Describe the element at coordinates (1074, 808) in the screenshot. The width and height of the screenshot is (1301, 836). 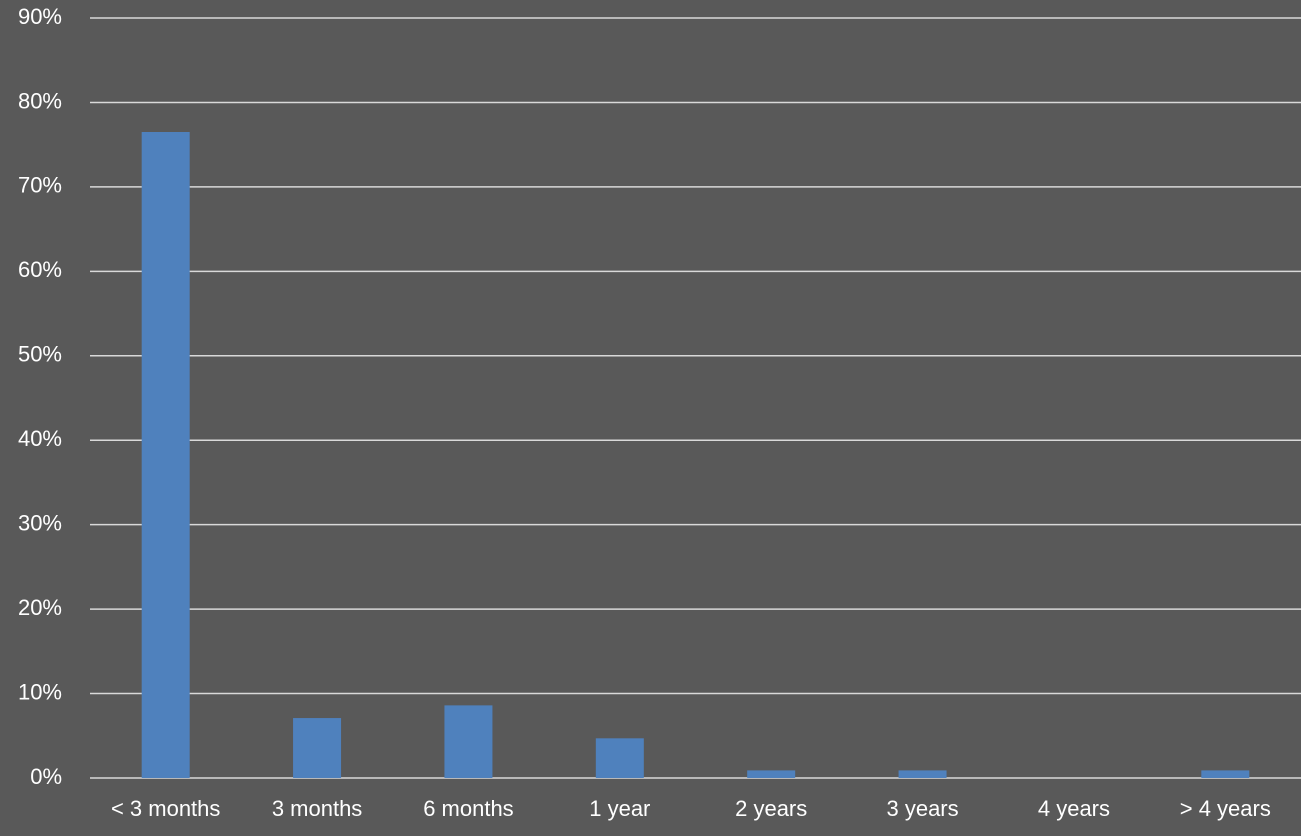
I see `x-category-label: 4 years` at that location.